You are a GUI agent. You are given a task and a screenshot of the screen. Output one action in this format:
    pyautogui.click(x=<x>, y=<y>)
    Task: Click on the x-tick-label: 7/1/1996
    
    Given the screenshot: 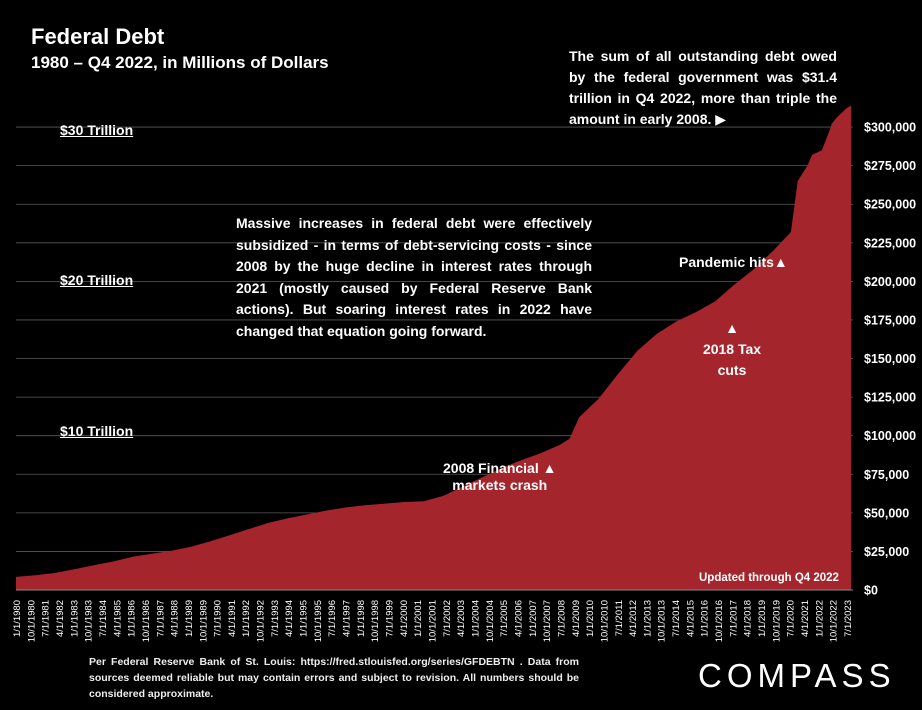 What is the action you would take?
    pyautogui.click(x=332, y=618)
    